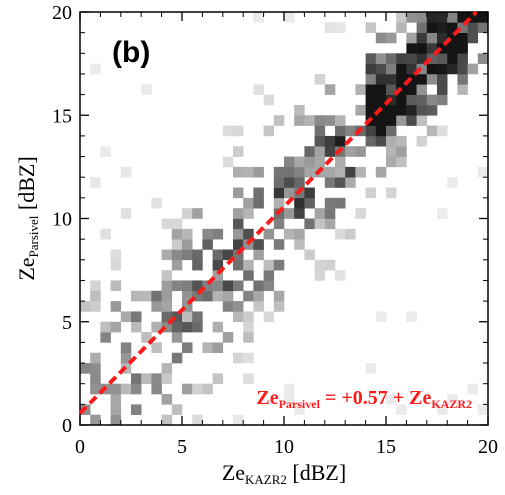 Image resolution: width=505 pixels, height=495 pixels. I want to click on y-tick-label: 10, so click(62, 220).